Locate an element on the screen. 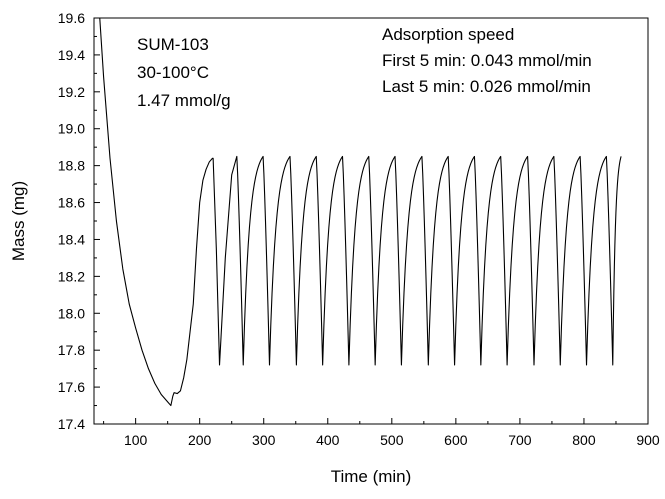 The image size is (665, 499). y-tick-label: 19.2 is located at coordinates (71, 92).